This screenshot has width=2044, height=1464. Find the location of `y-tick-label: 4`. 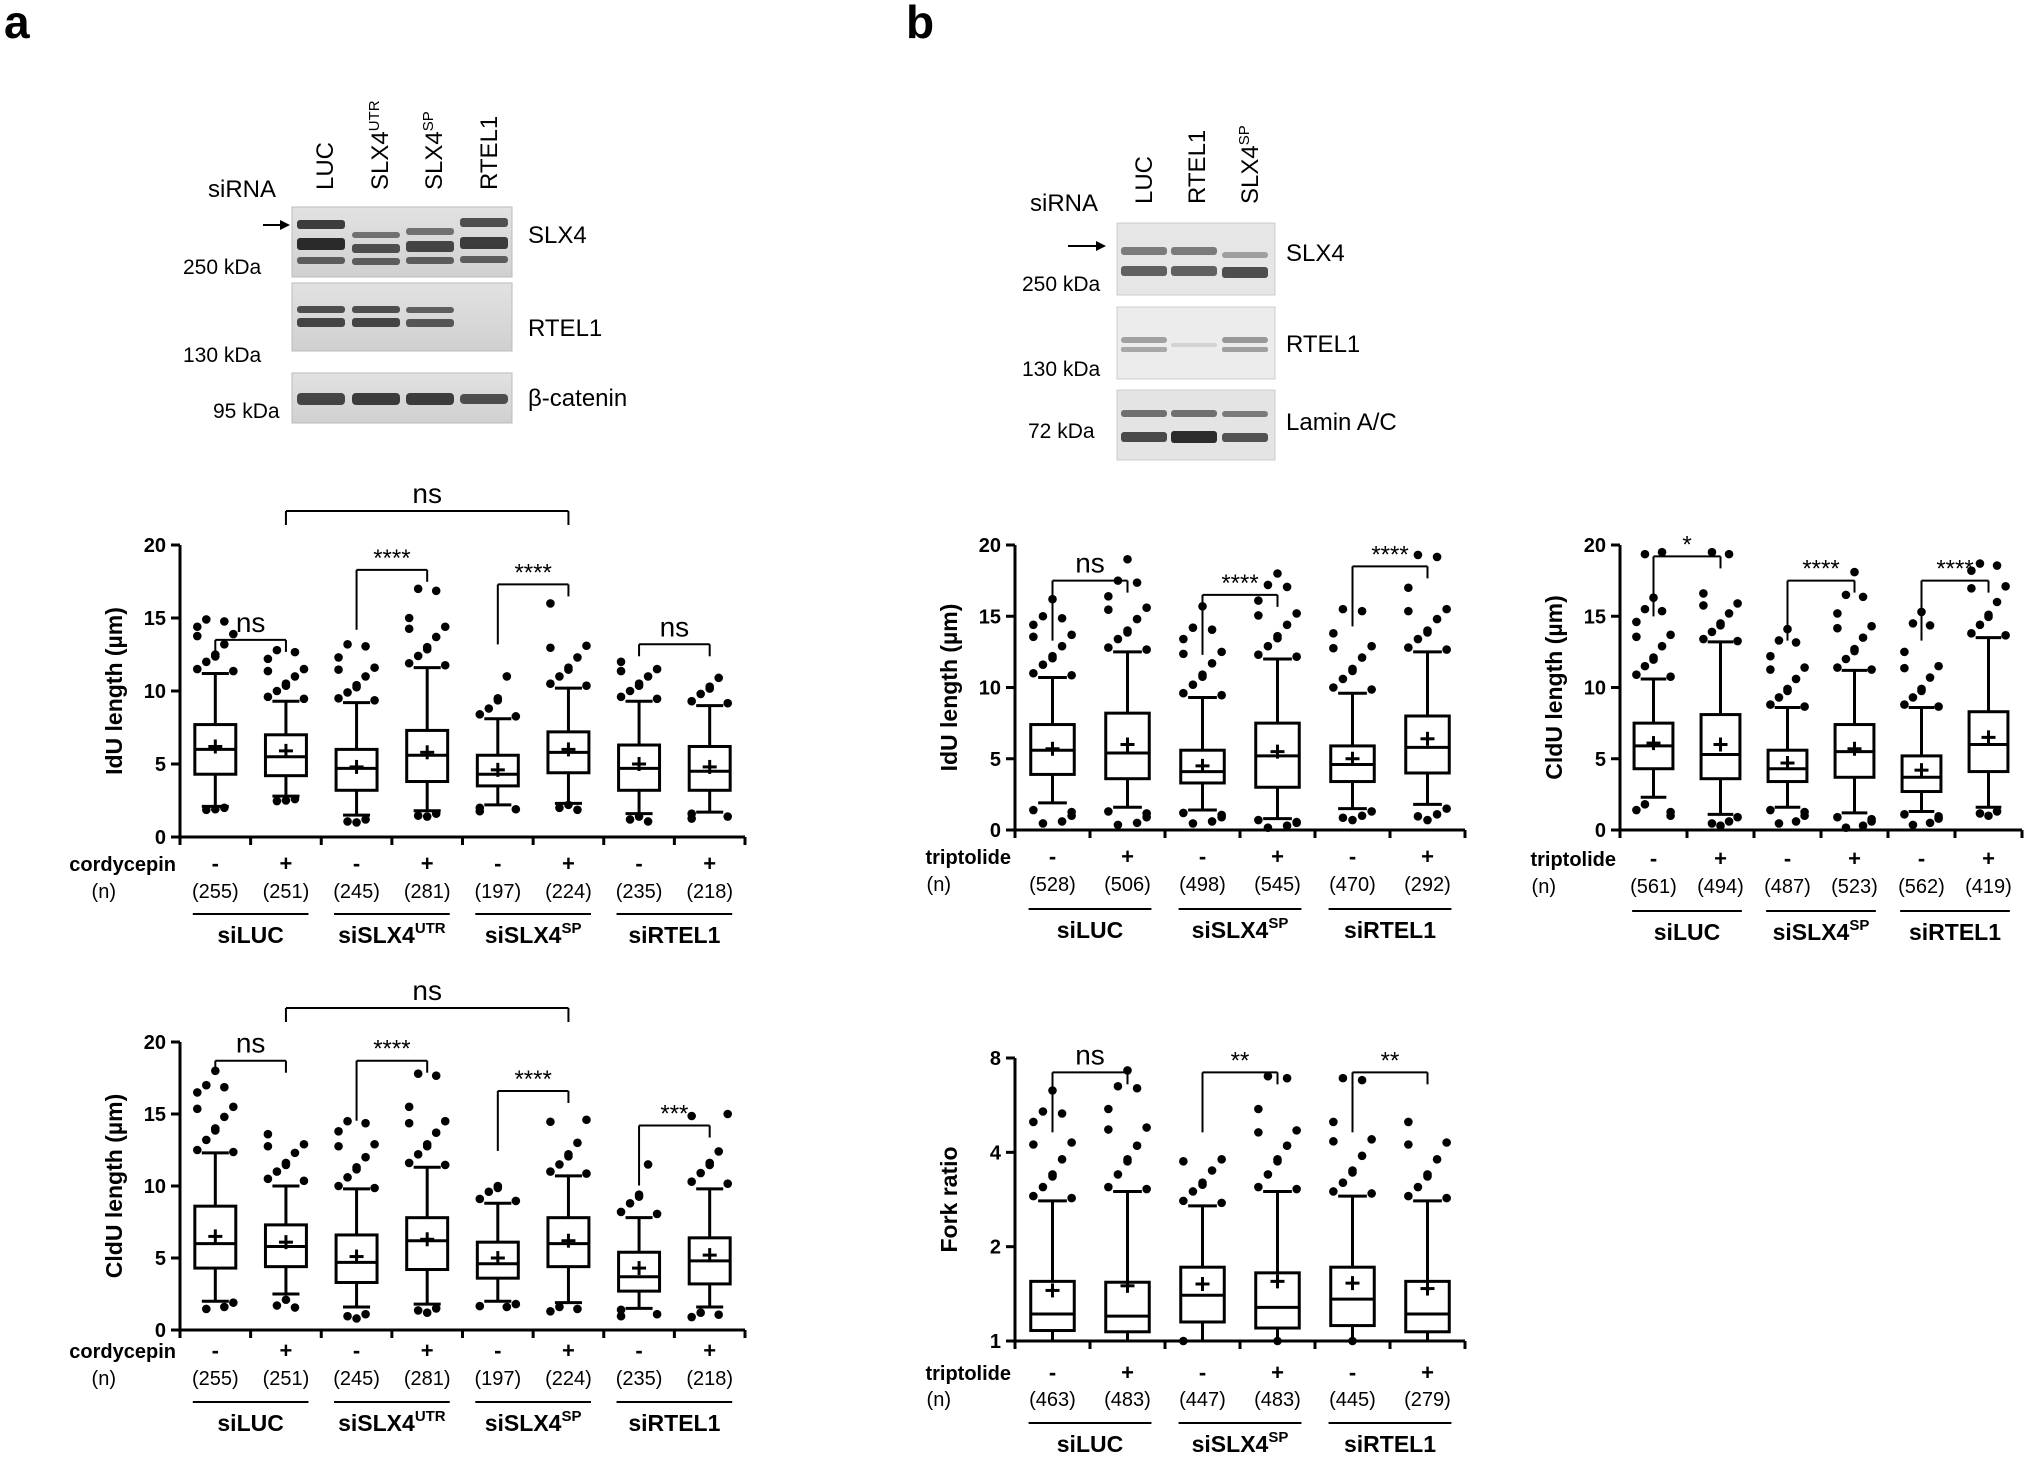

y-tick-label: 4 is located at coordinates (996, 1153).